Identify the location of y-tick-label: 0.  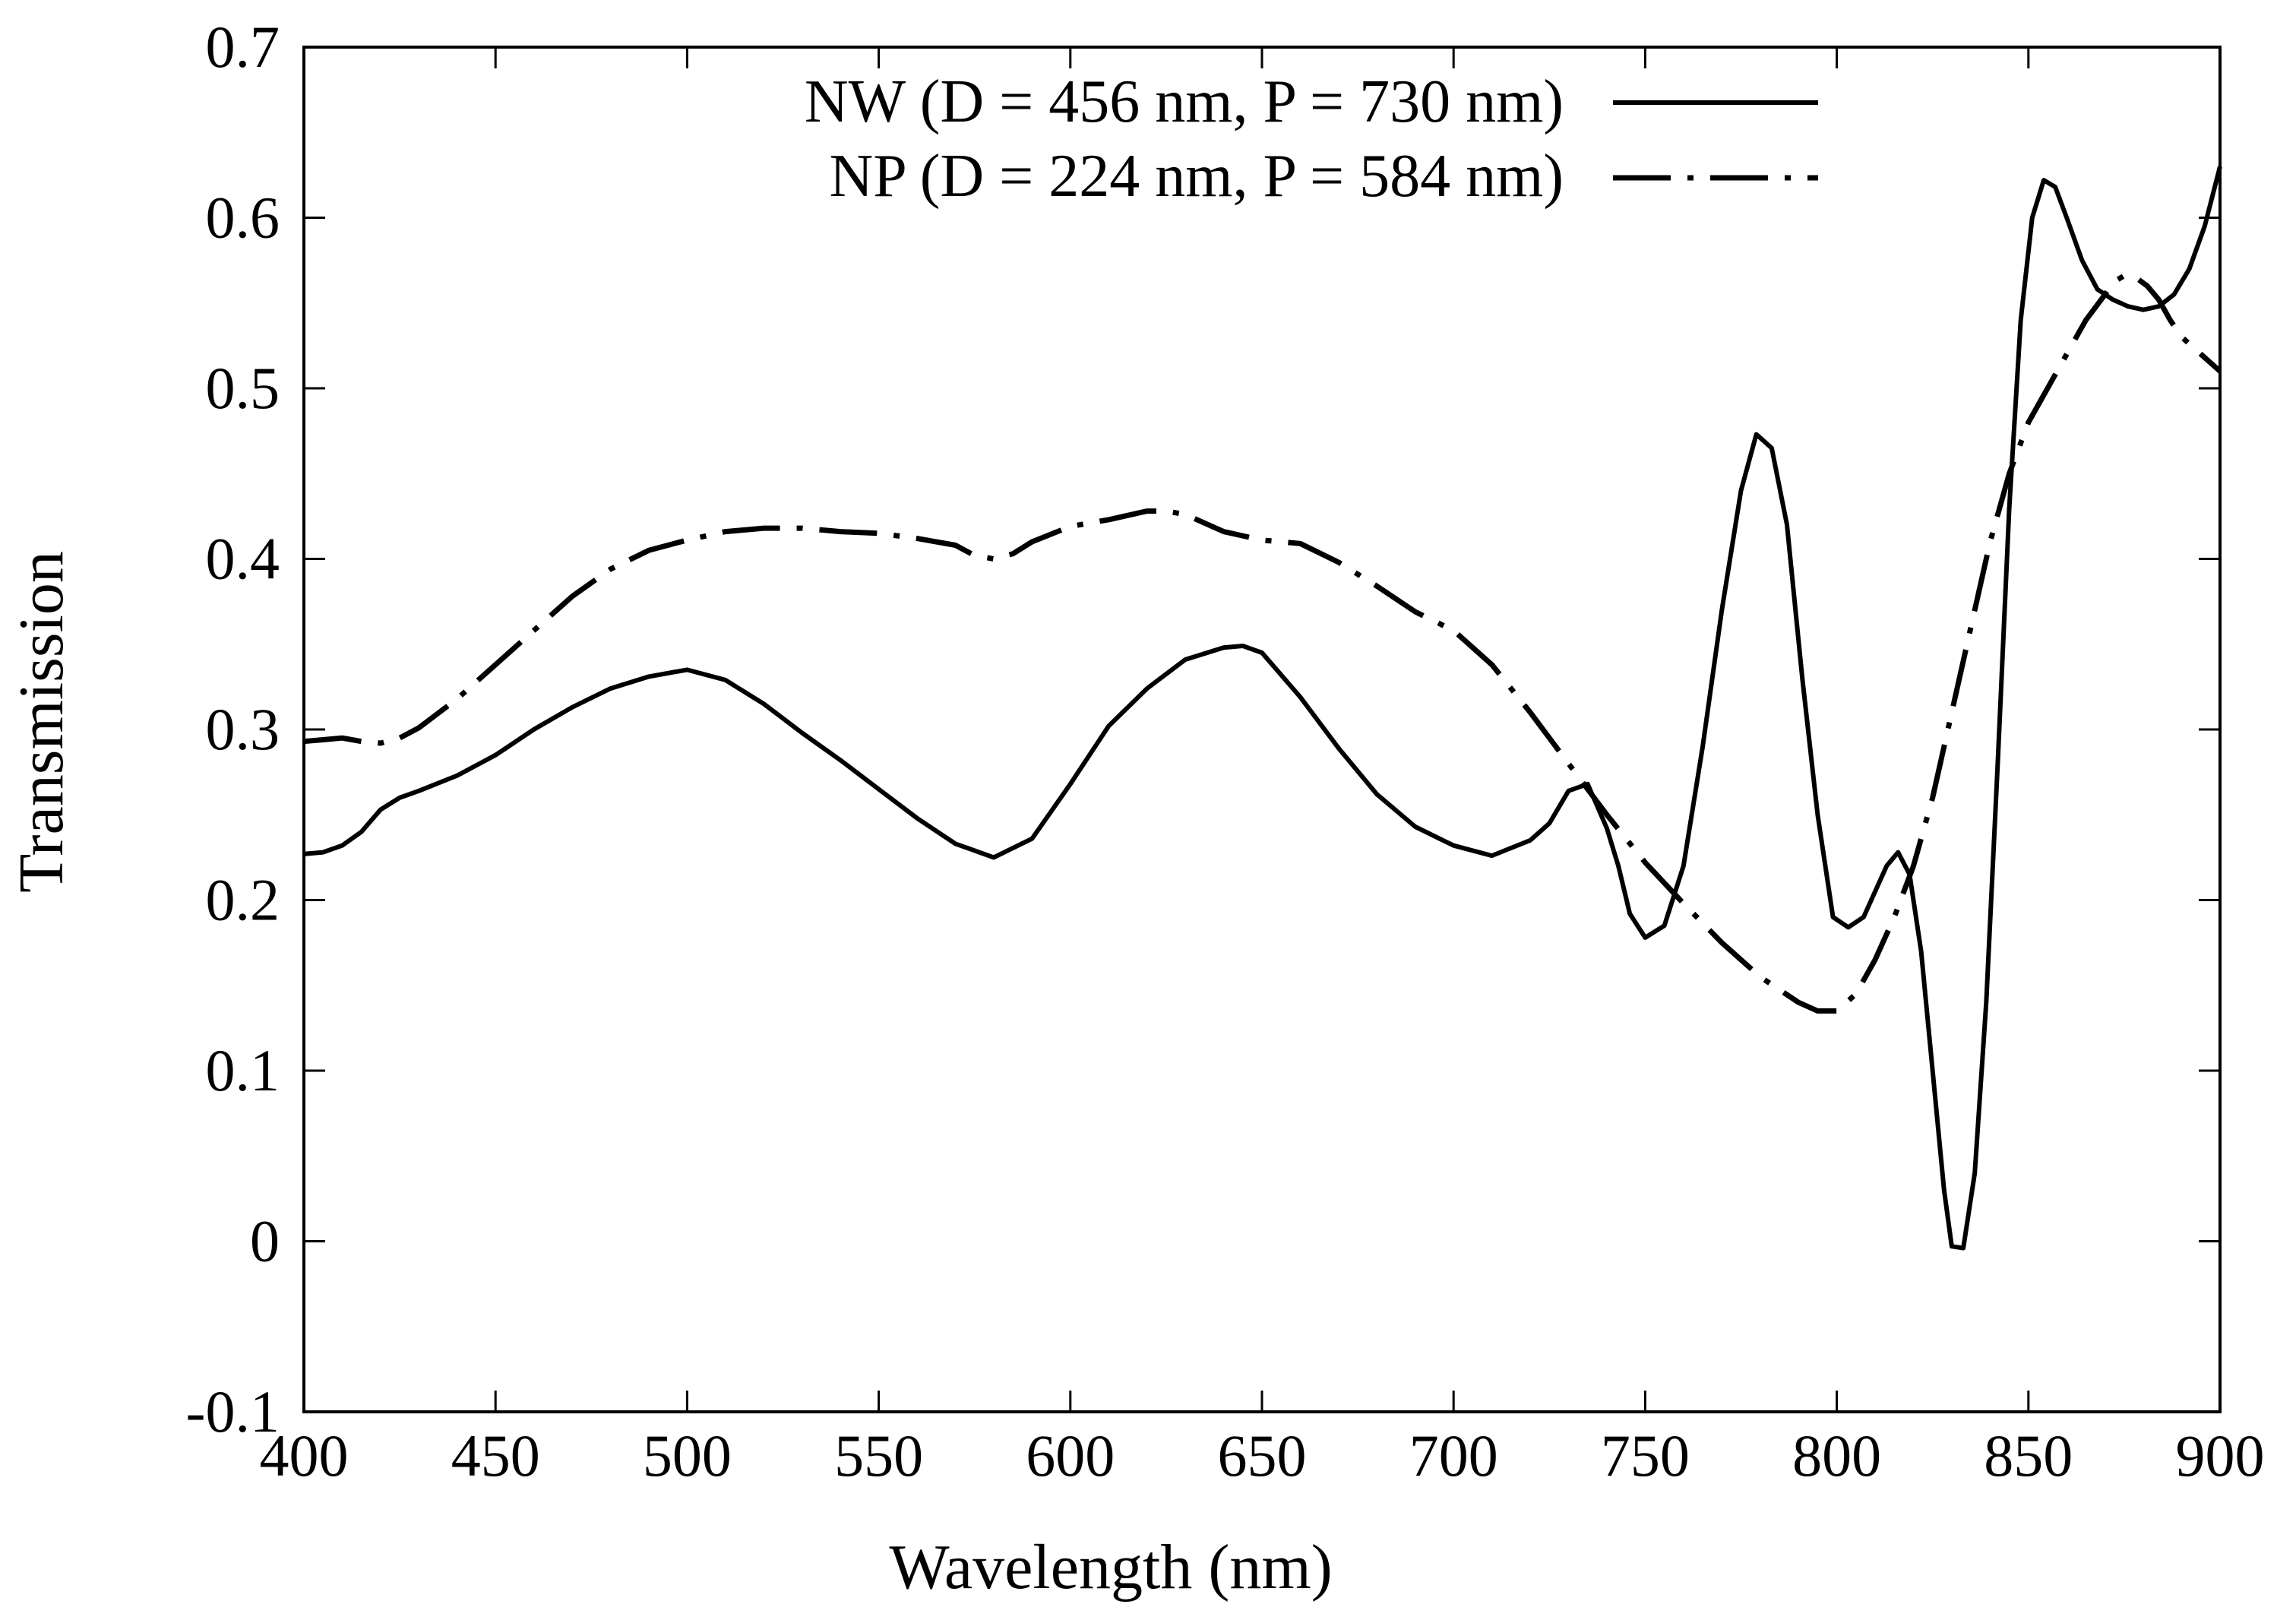
(265, 1241).